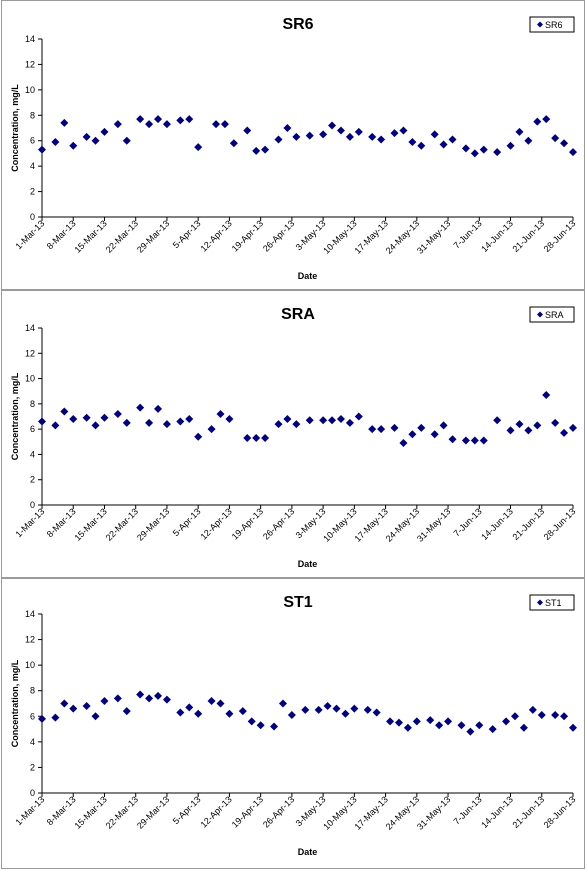  I want to click on x-tick-label: 26-Apr-13, so click(278, 235).